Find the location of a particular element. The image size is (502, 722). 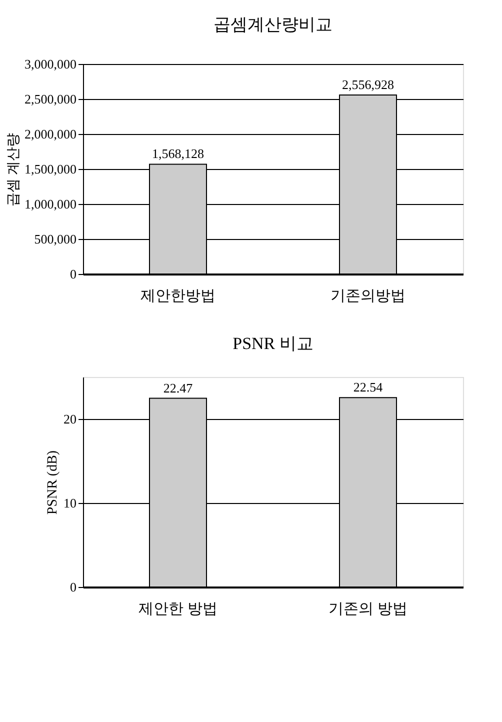

x-tick-label: 제안한 방법 is located at coordinates (178, 610).